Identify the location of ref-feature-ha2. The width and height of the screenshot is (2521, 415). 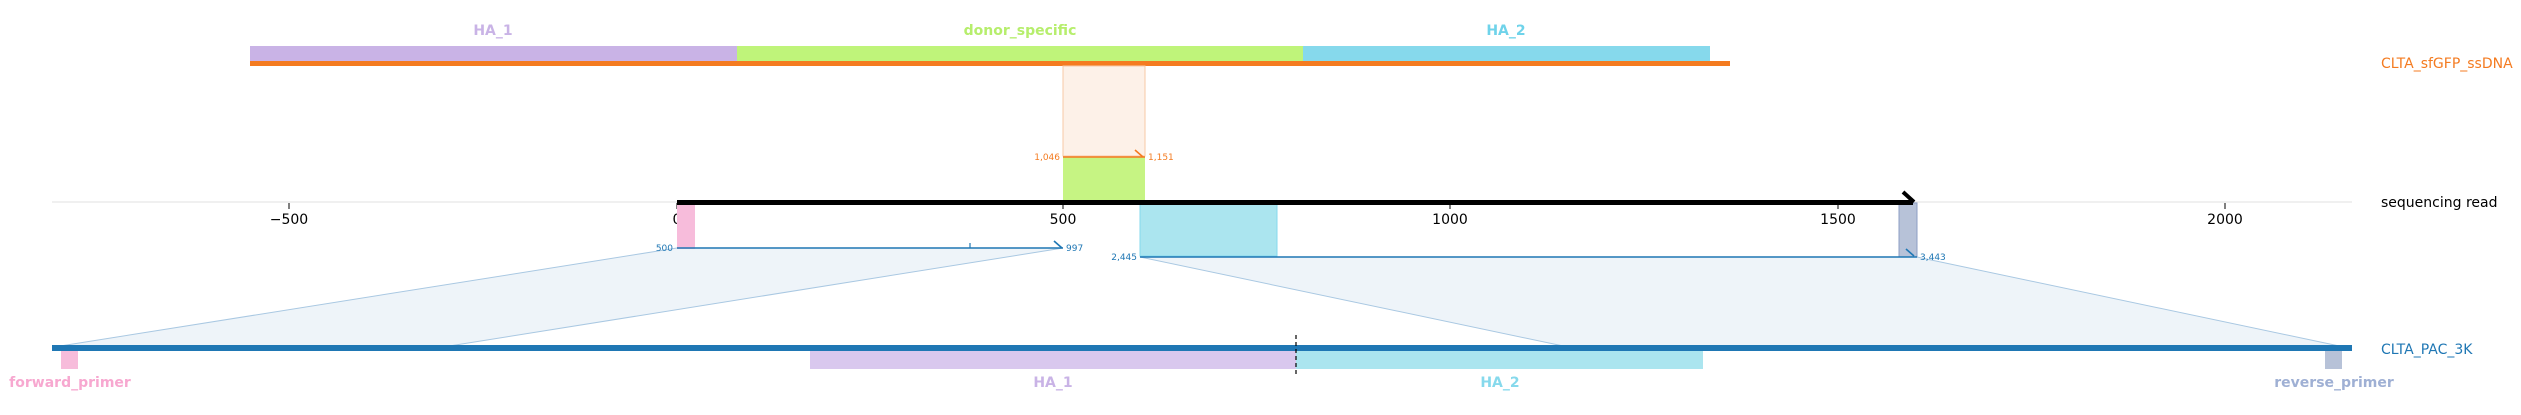
(1499, 359).